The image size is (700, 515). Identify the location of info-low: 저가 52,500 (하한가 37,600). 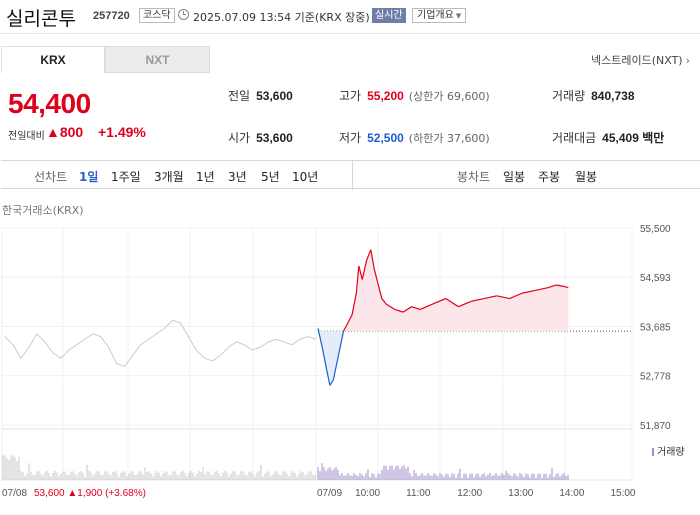
(414, 137).